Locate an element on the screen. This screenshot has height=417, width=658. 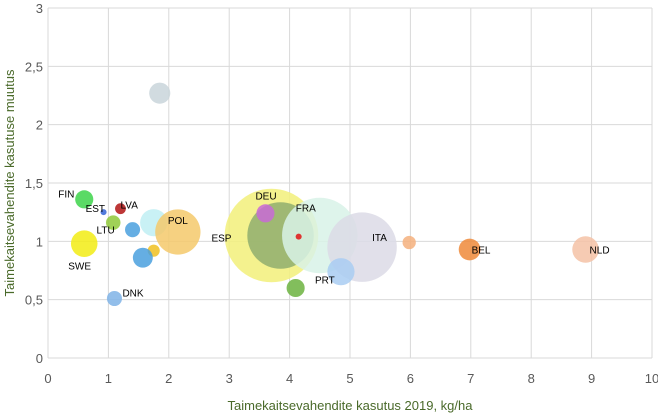
point-label-prt: PRT is located at coordinates (325, 281).